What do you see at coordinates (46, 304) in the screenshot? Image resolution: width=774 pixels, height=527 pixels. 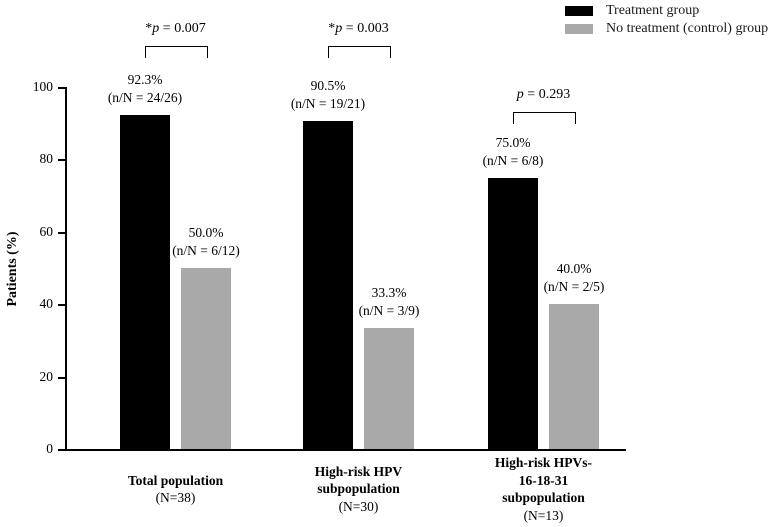 I see `y-tick-label: 40` at bounding box center [46, 304].